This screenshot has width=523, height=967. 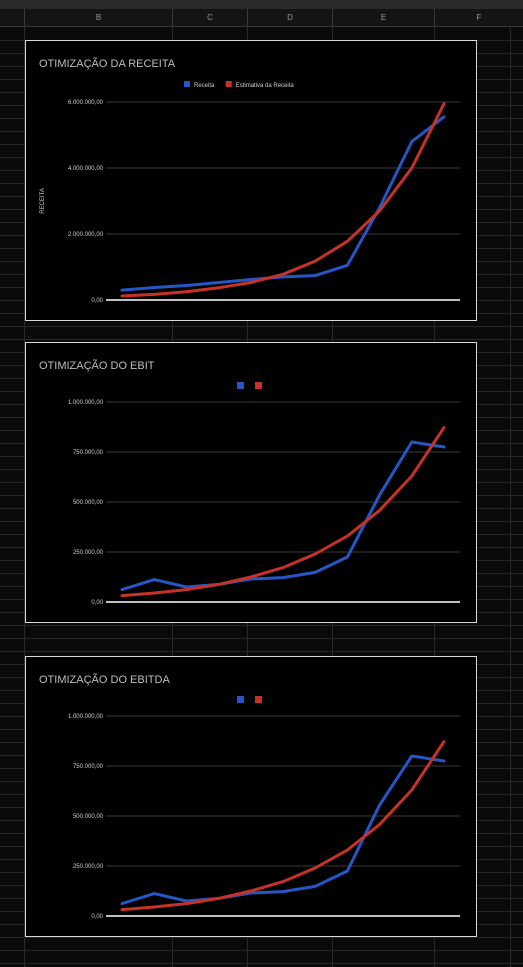 What do you see at coordinates (97, 917) in the screenshot?
I see `chart2-ytick-label-0: 0,00` at bounding box center [97, 917].